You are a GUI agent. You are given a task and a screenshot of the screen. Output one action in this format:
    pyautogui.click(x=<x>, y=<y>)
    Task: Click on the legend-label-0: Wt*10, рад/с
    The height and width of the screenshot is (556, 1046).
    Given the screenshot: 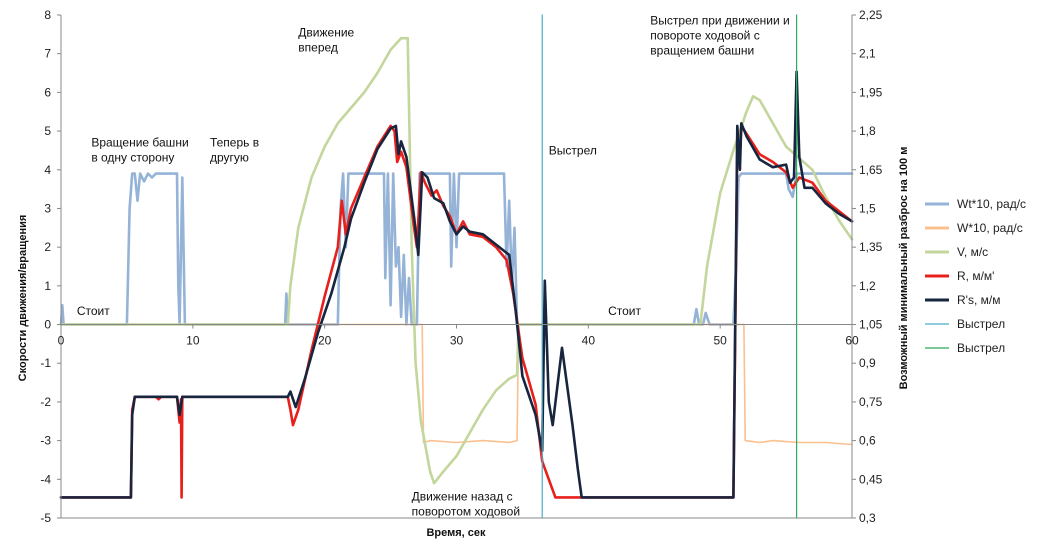 What is the action you would take?
    pyautogui.click(x=991, y=204)
    